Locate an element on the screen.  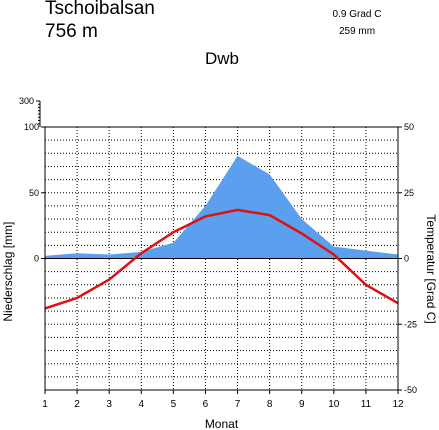
x-tick-label: 11 is located at coordinates (366, 404).